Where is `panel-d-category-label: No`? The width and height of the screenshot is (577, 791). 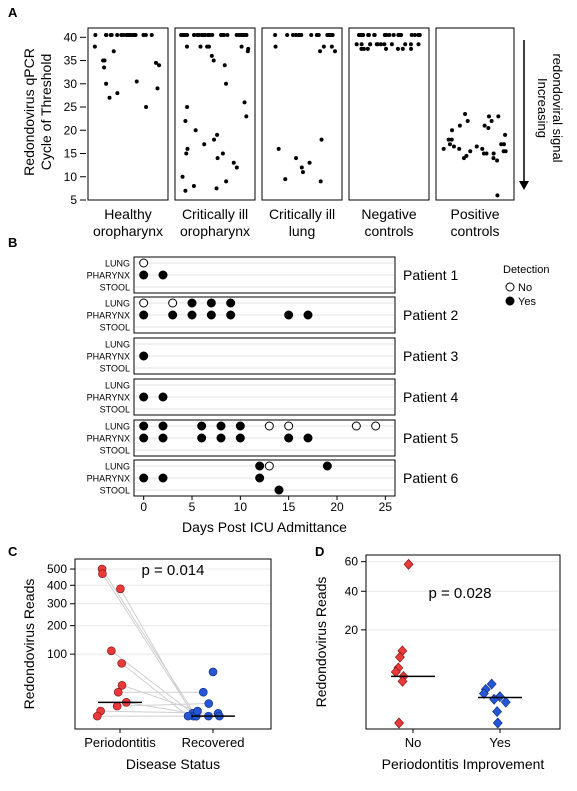 panel-d-category-label: No is located at coordinates (413, 742).